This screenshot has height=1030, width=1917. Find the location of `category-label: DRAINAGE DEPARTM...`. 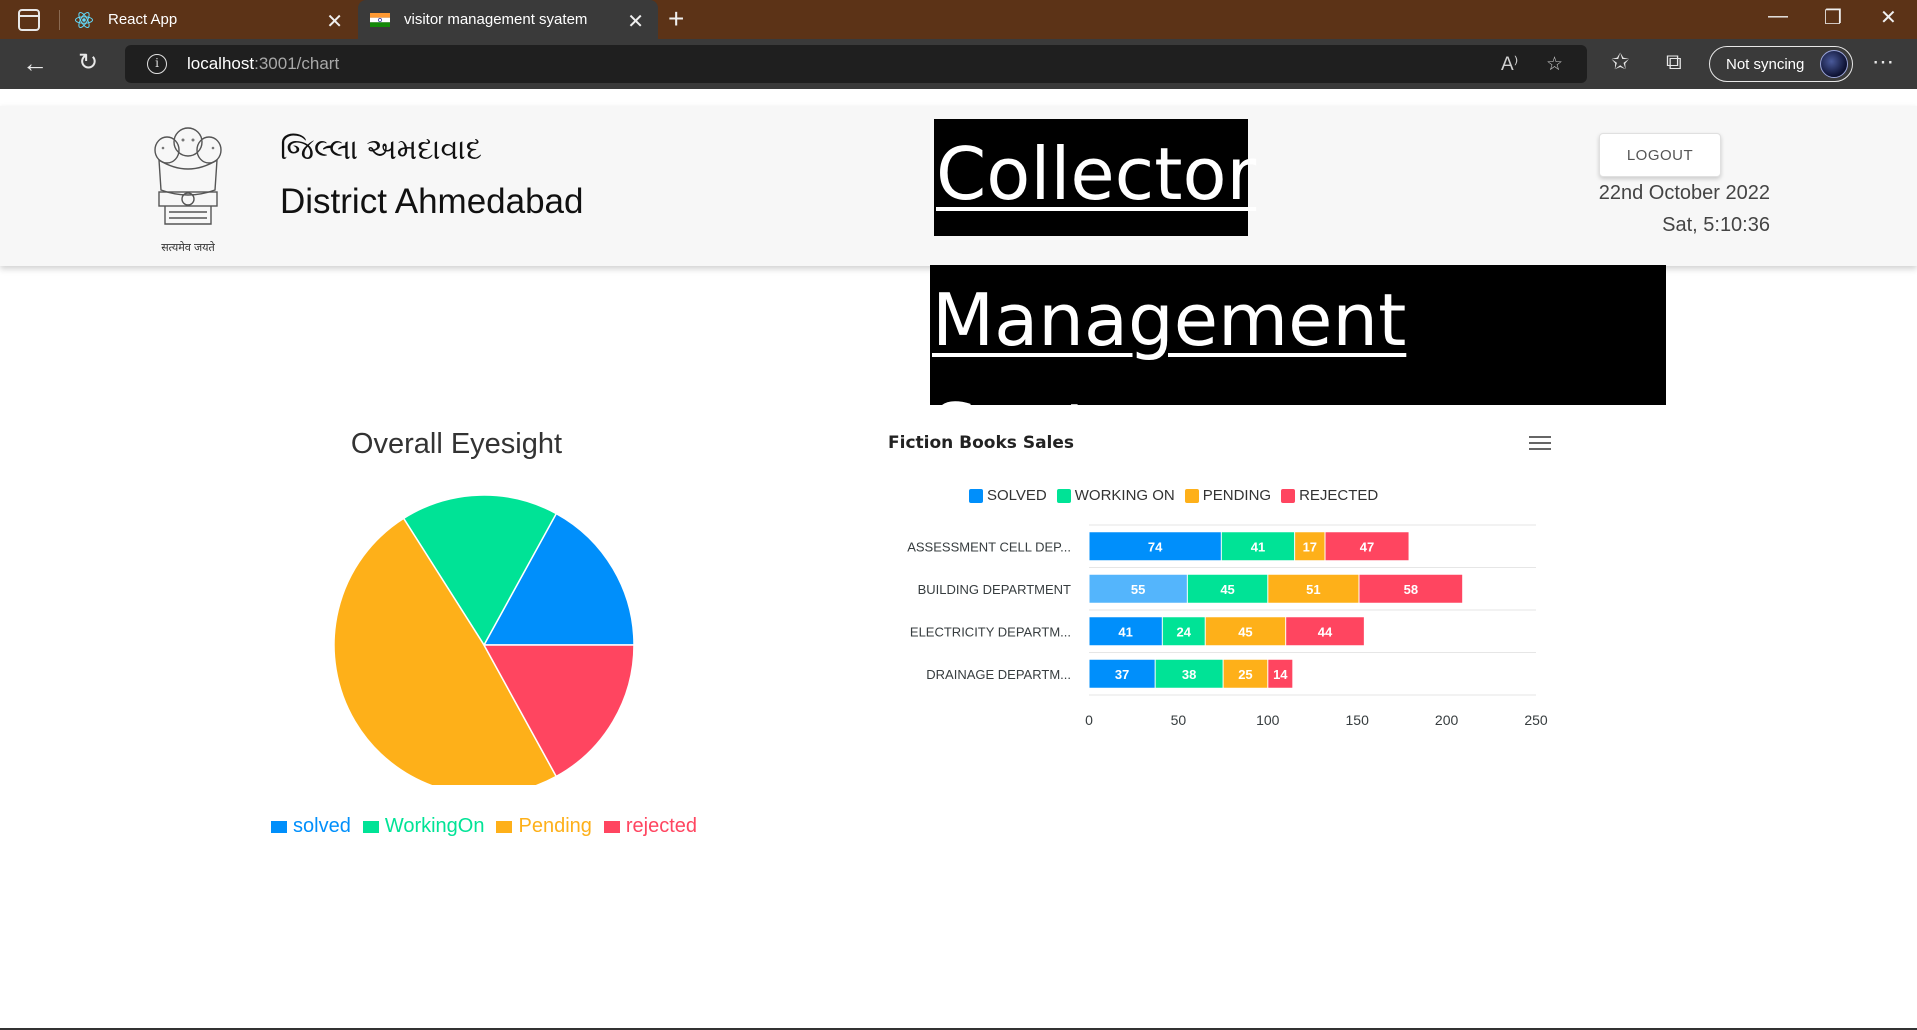

category-label: DRAINAGE DEPARTM... is located at coordinates (998, 674).